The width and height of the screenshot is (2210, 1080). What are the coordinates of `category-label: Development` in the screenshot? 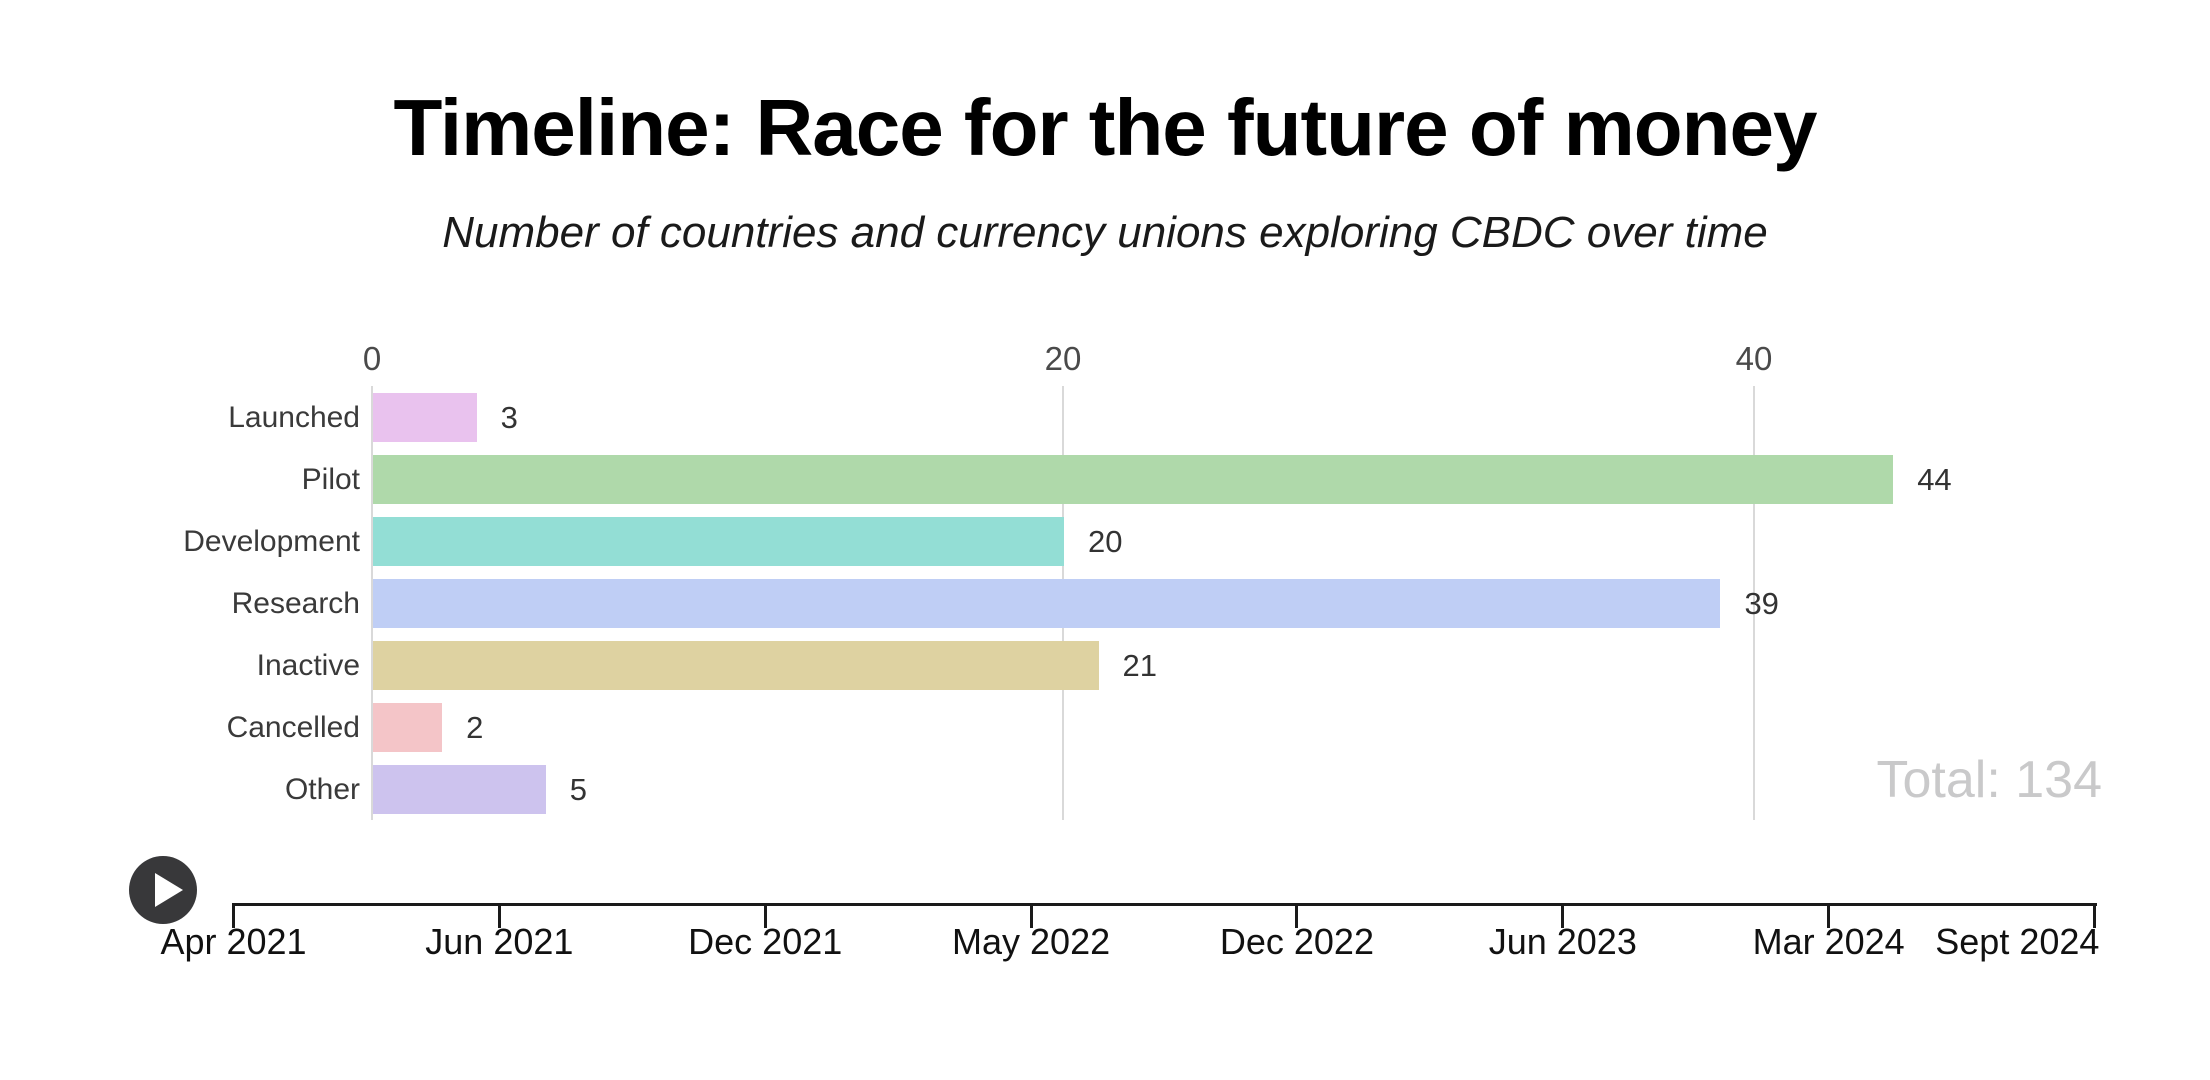 It's located at (271, 541).